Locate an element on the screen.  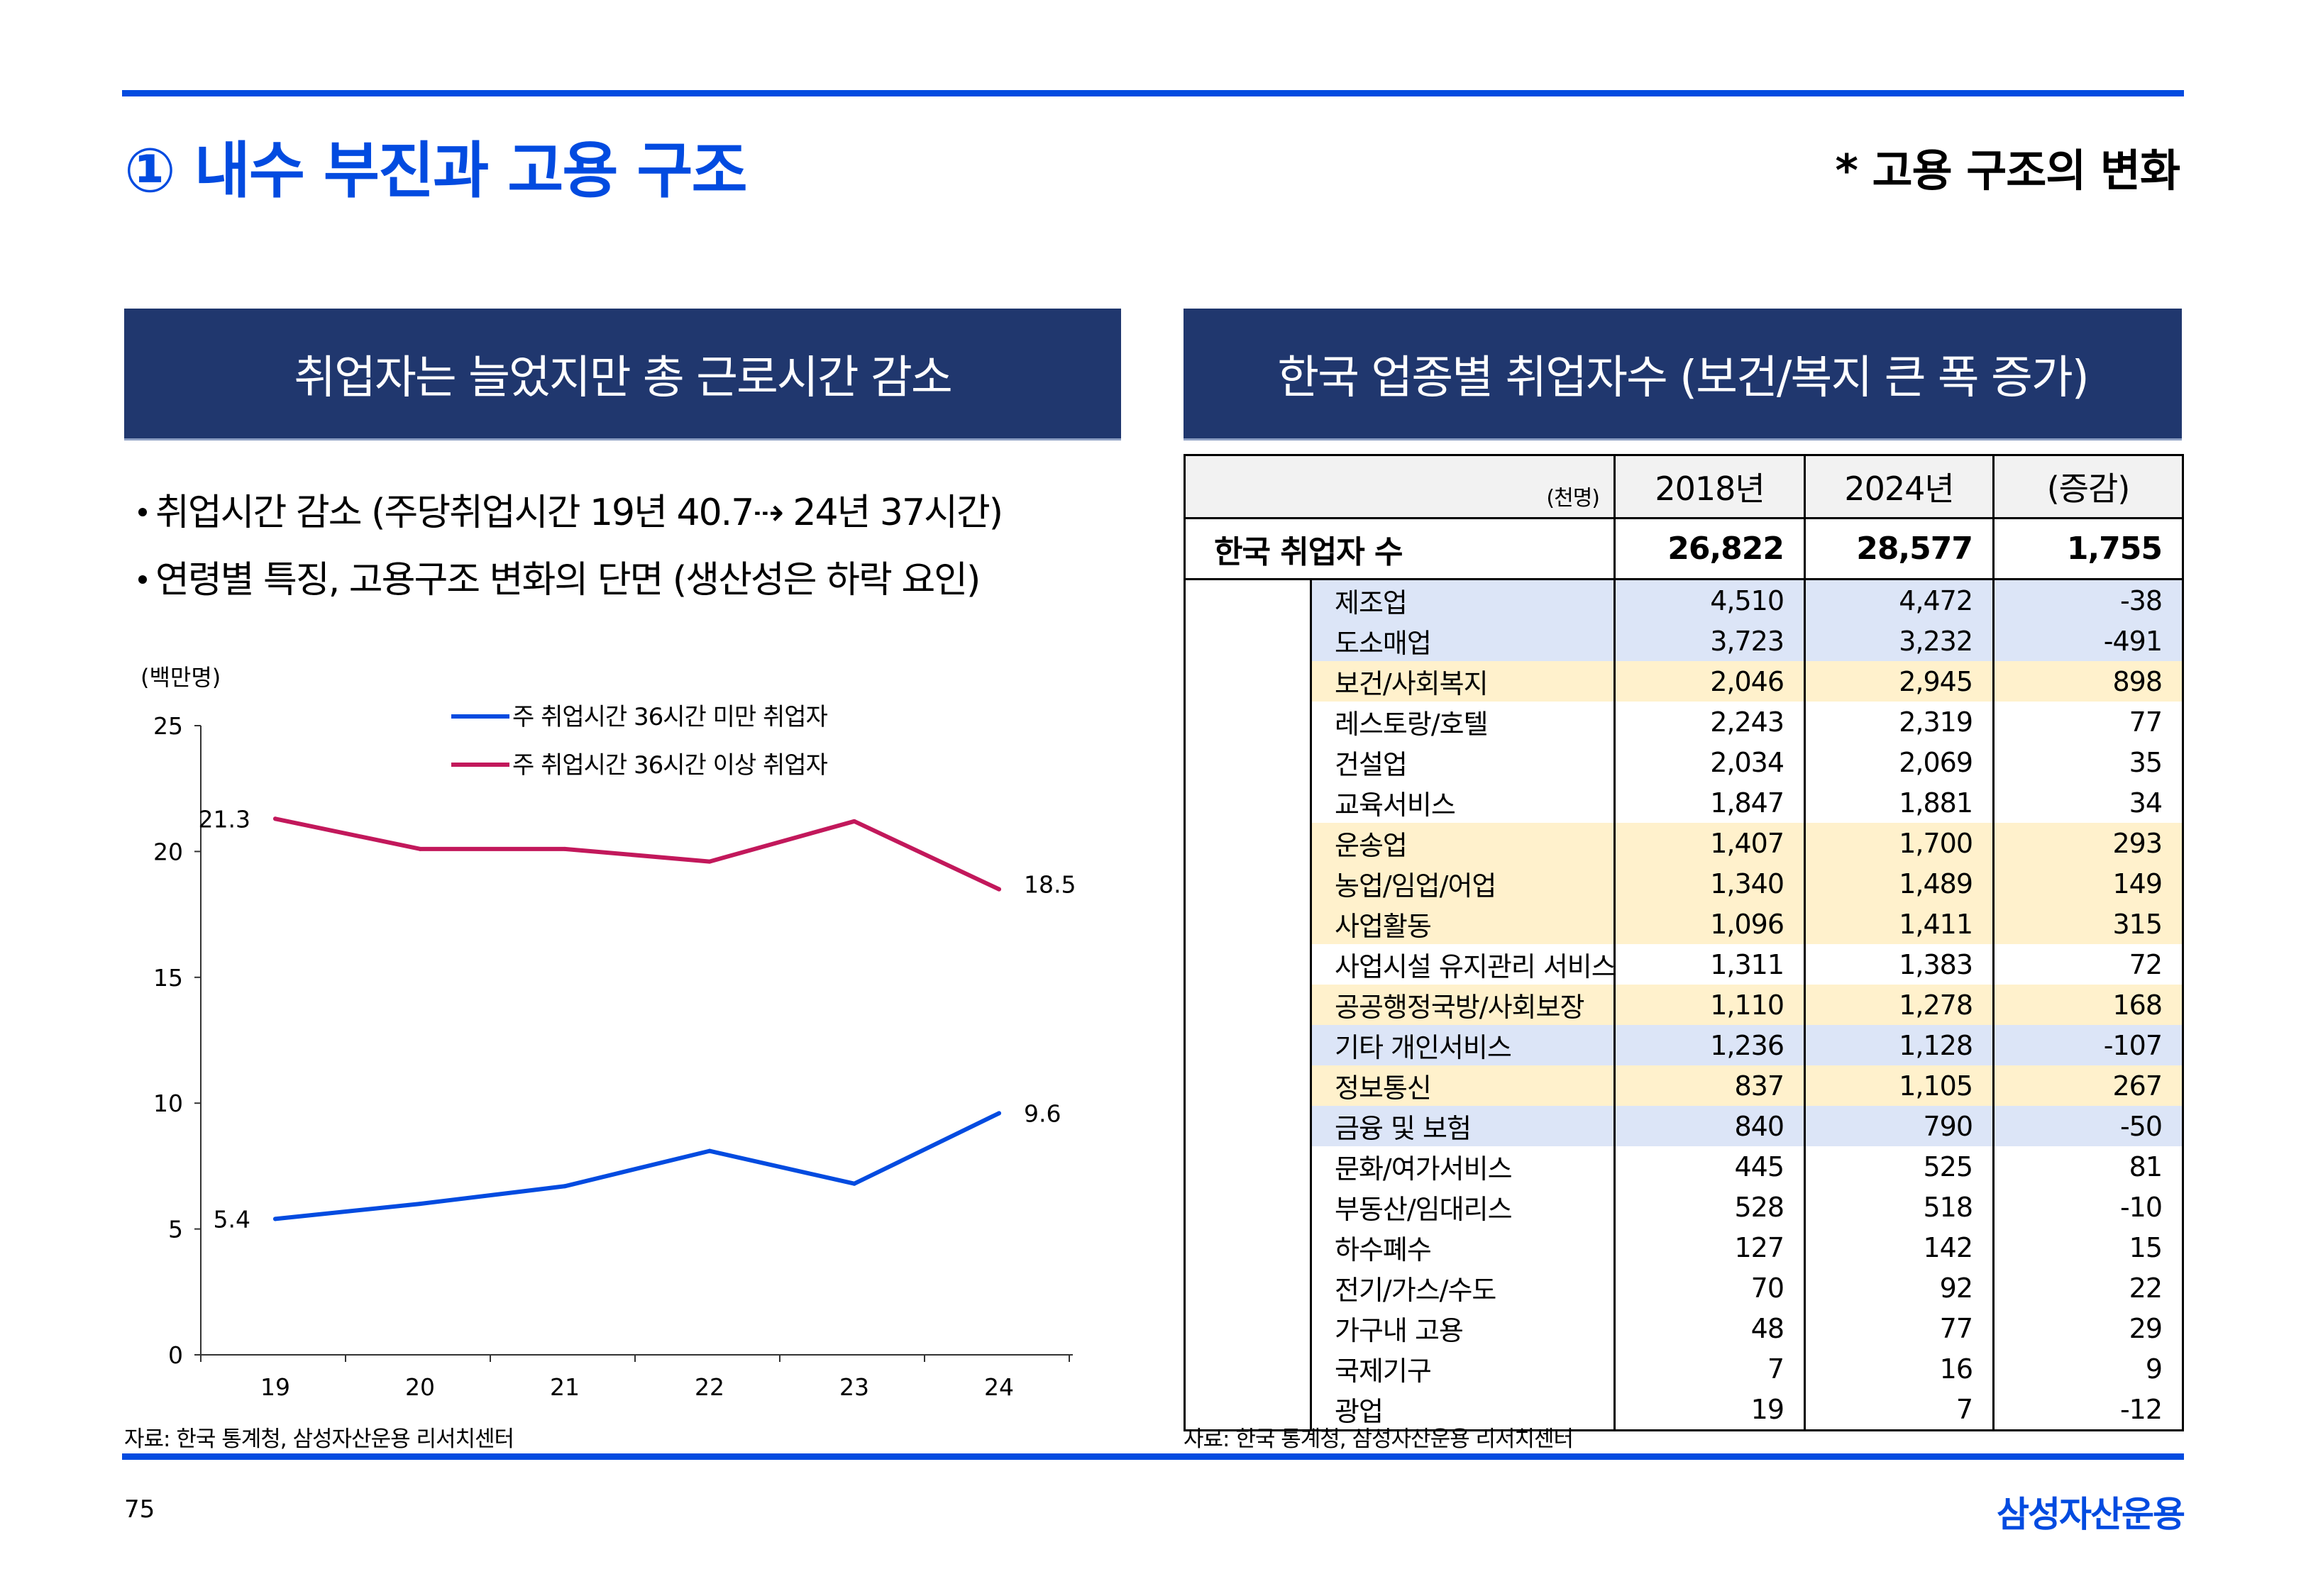
total-row: 한국 취업자 수 26,822 28,577 1,755 is located at coordinates (1684, 549).